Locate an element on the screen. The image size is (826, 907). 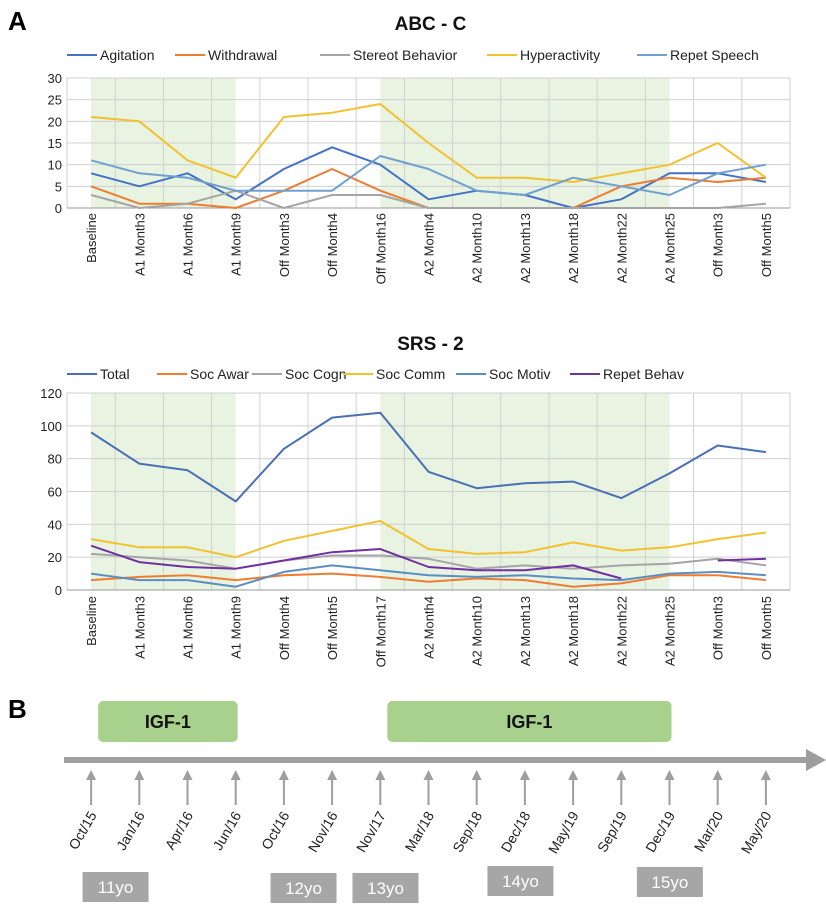
igf-1-label: IGF-1 is located at coordinates (529, 722).